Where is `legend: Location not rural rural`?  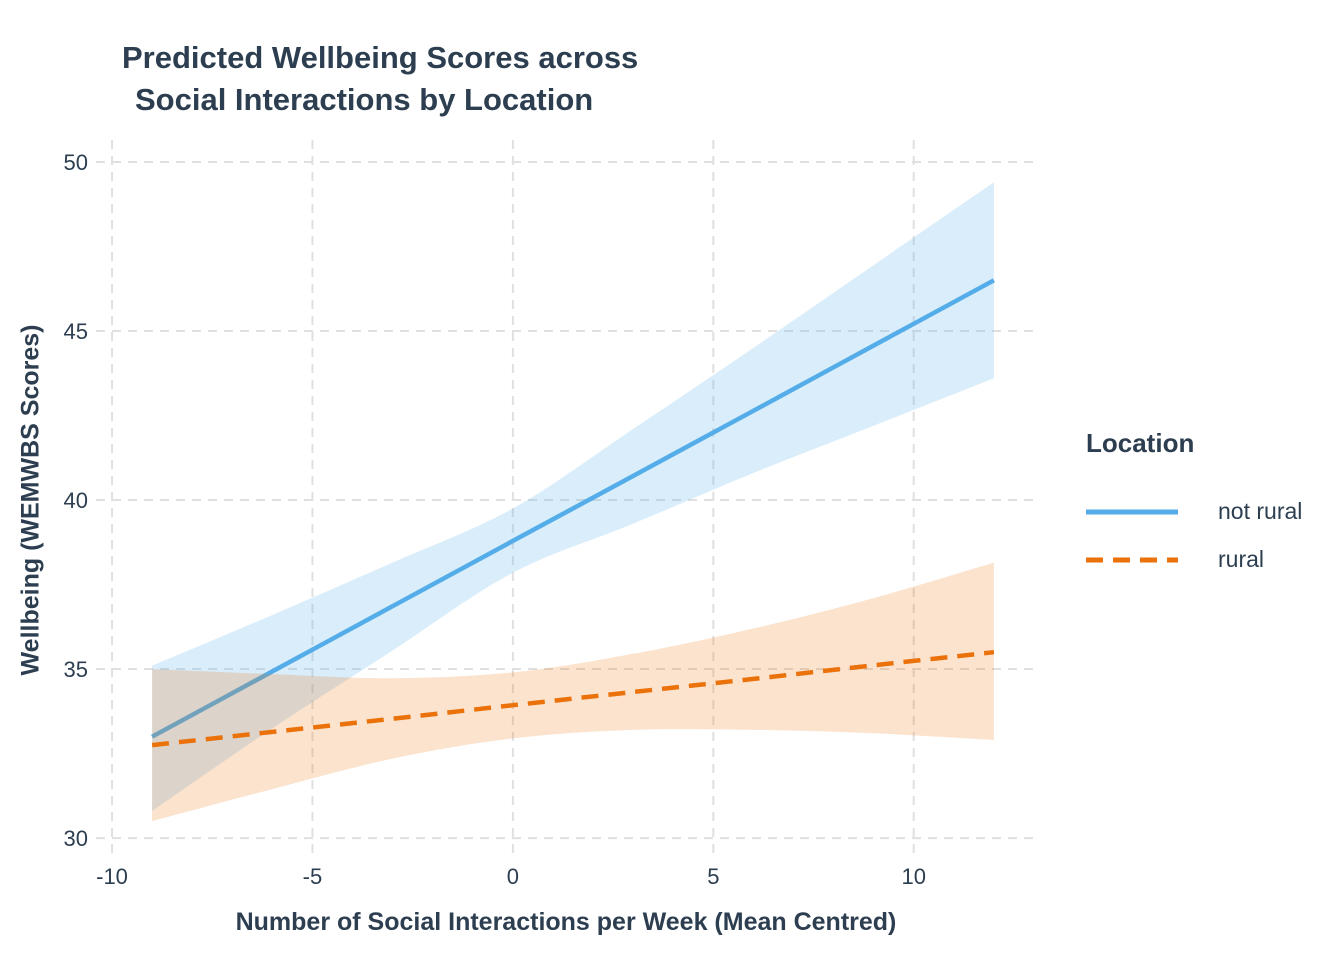
legend: Location not rural rural is located at coordinates (1194, 511).